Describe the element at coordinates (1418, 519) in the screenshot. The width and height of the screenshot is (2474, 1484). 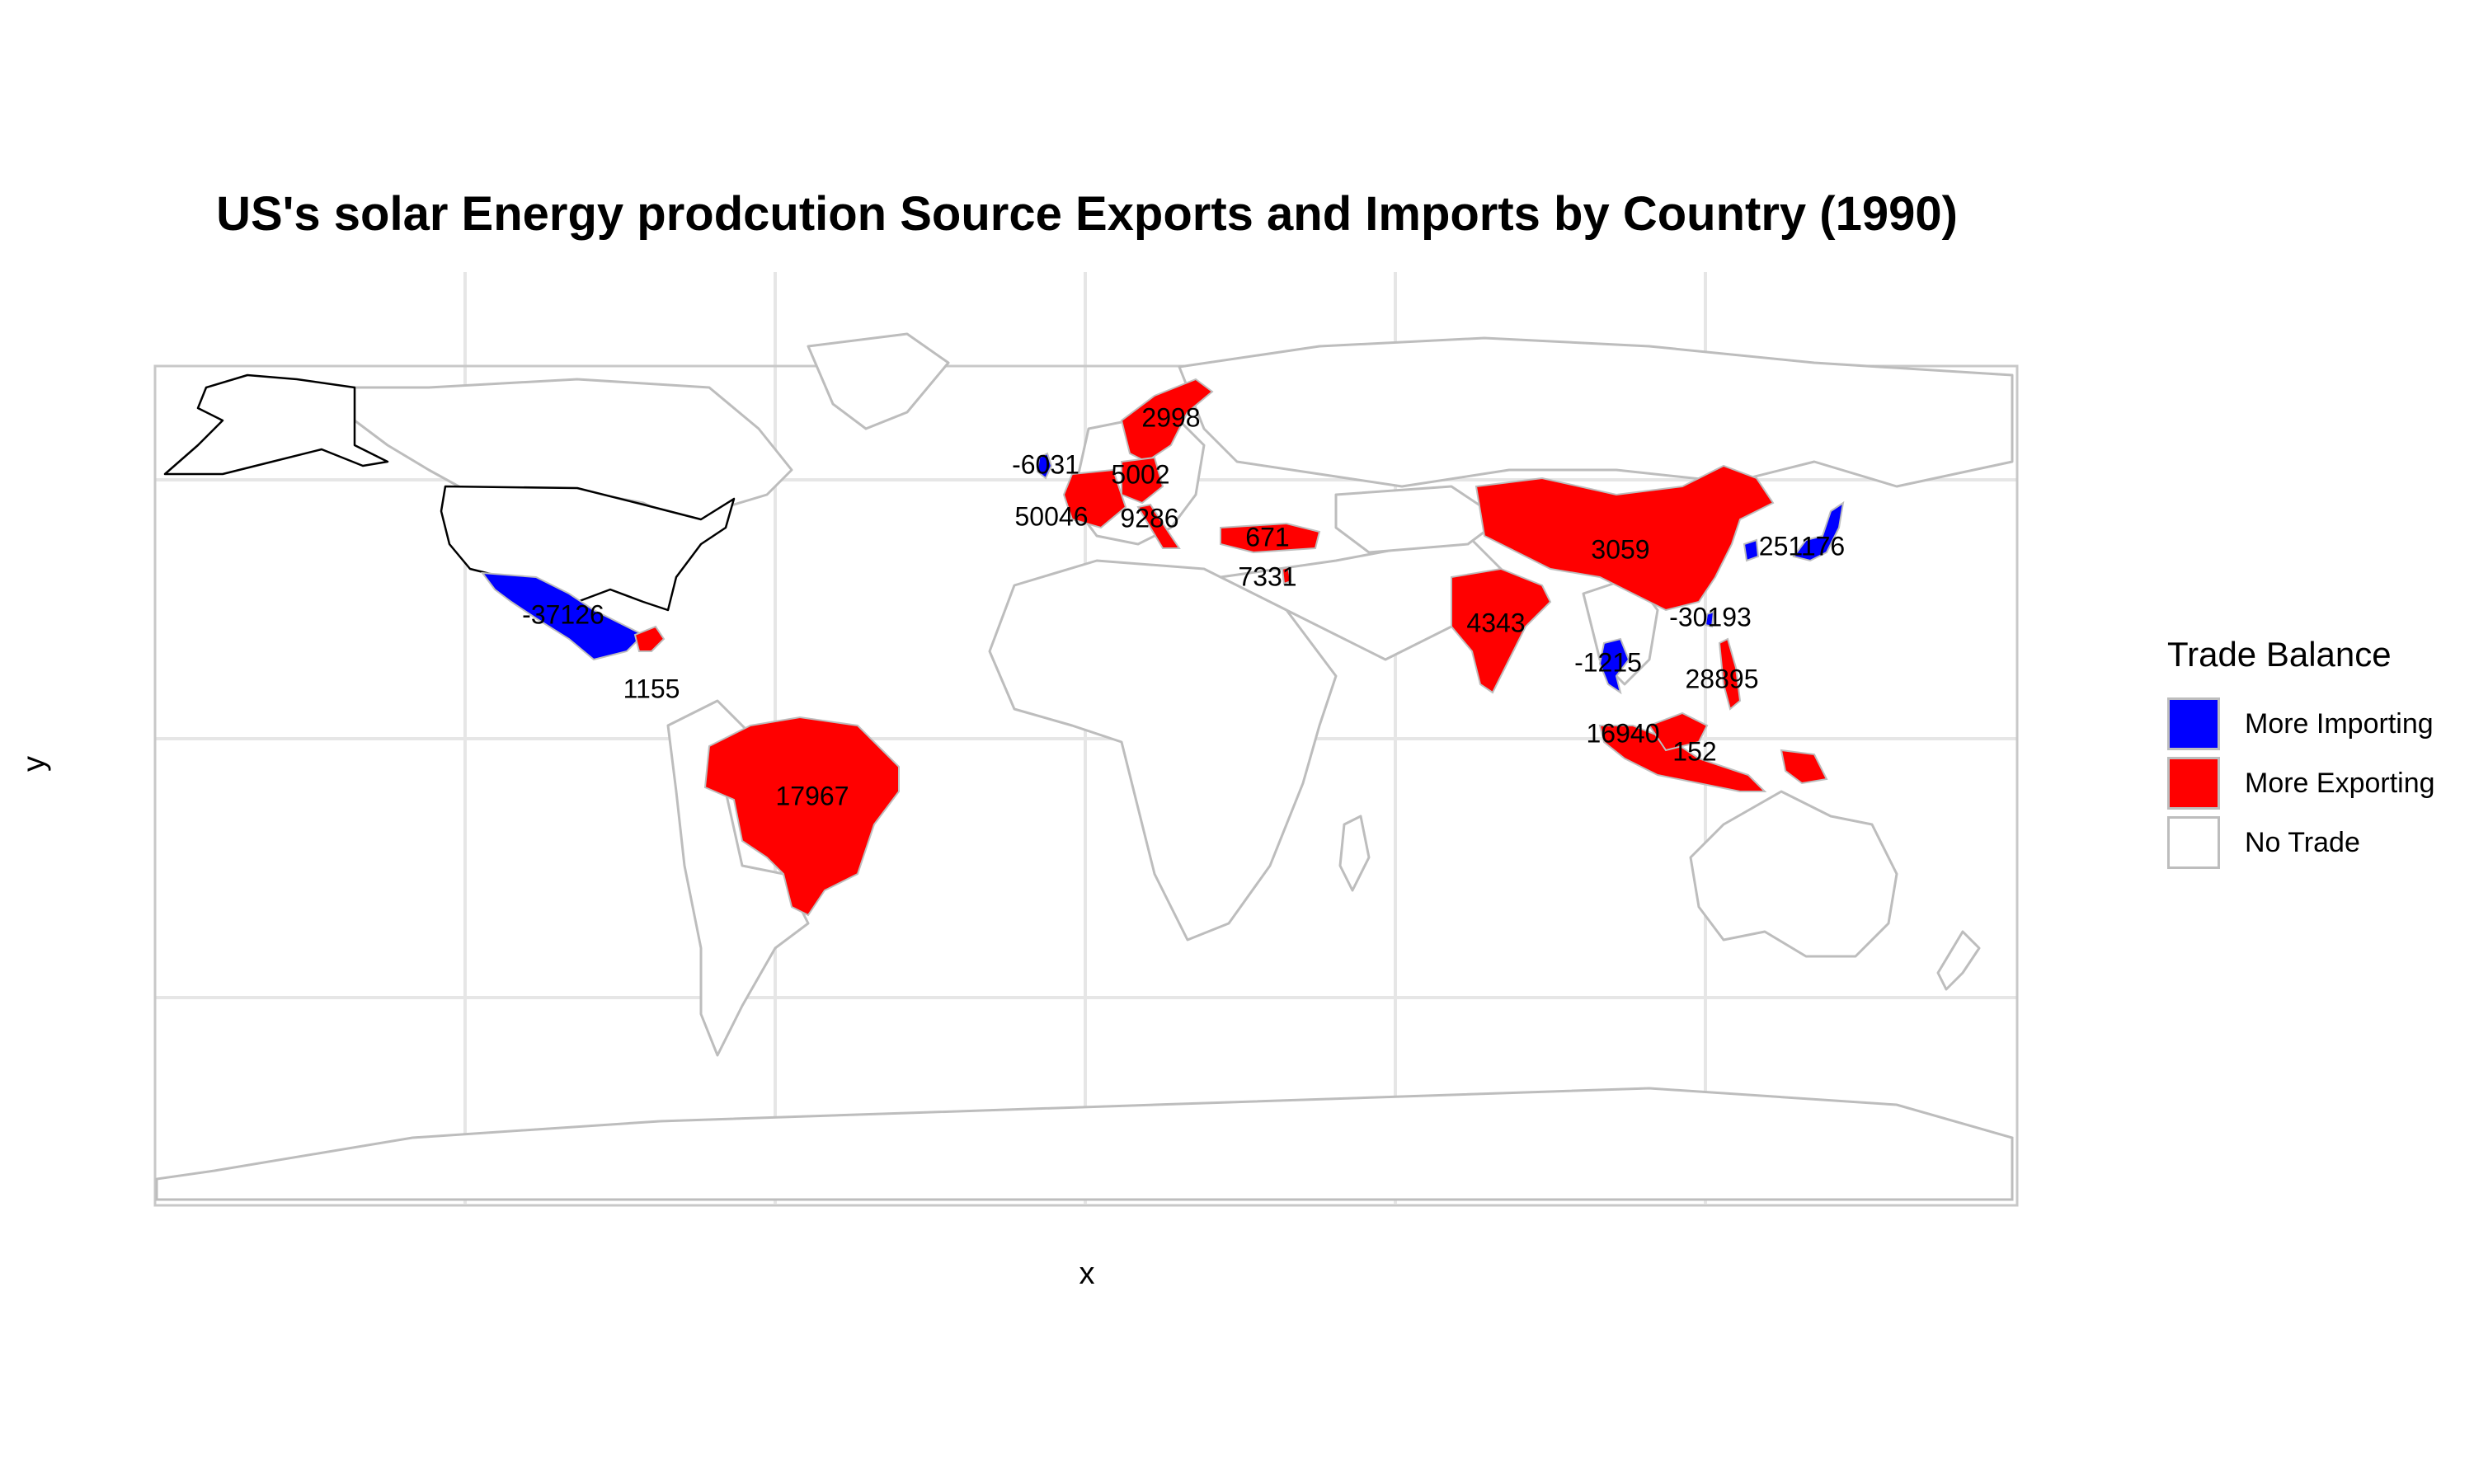
I see `kazakhstan-shape` at that location.